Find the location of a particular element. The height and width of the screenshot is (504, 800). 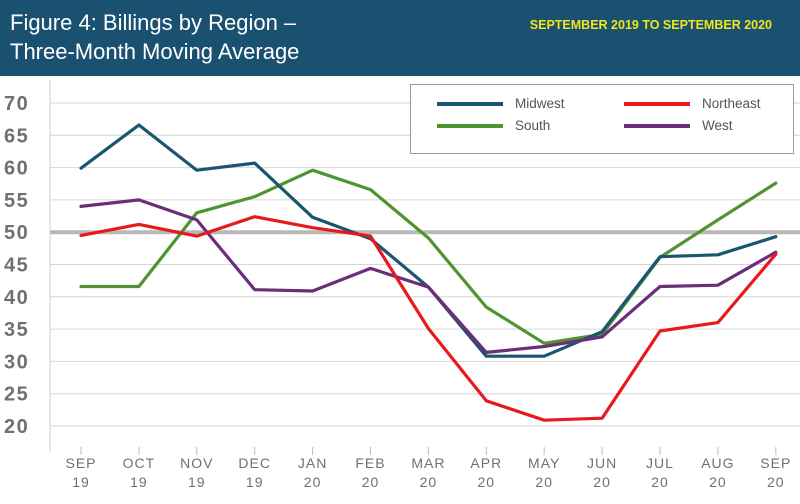

legend-item-south: South is located at coordinates (493, 125).